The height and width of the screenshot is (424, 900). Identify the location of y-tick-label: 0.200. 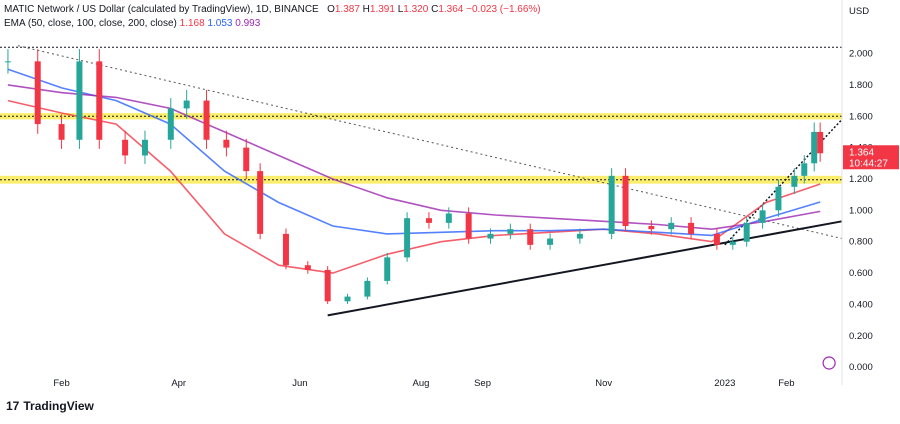
(861, 336).